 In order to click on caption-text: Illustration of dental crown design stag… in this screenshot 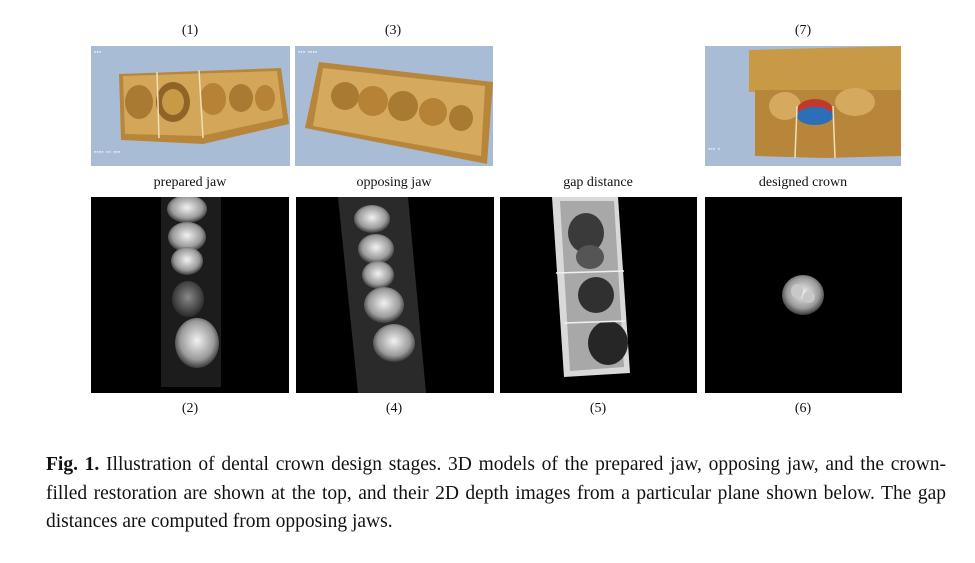, I will do `click(496, 493)`.